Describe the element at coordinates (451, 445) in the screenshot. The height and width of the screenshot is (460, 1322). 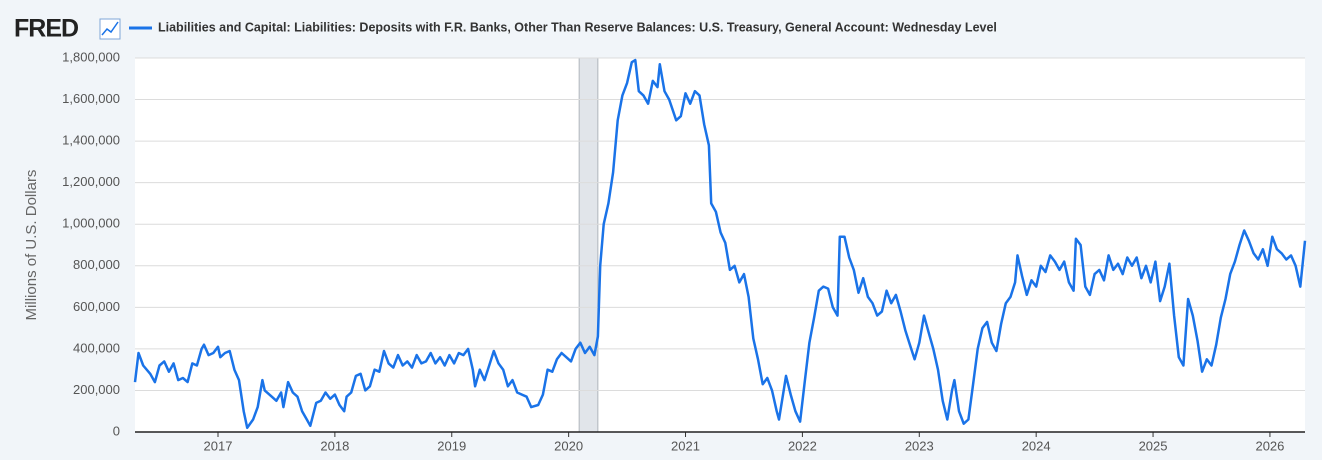
I see `x-tick-label: 2019` at that location.